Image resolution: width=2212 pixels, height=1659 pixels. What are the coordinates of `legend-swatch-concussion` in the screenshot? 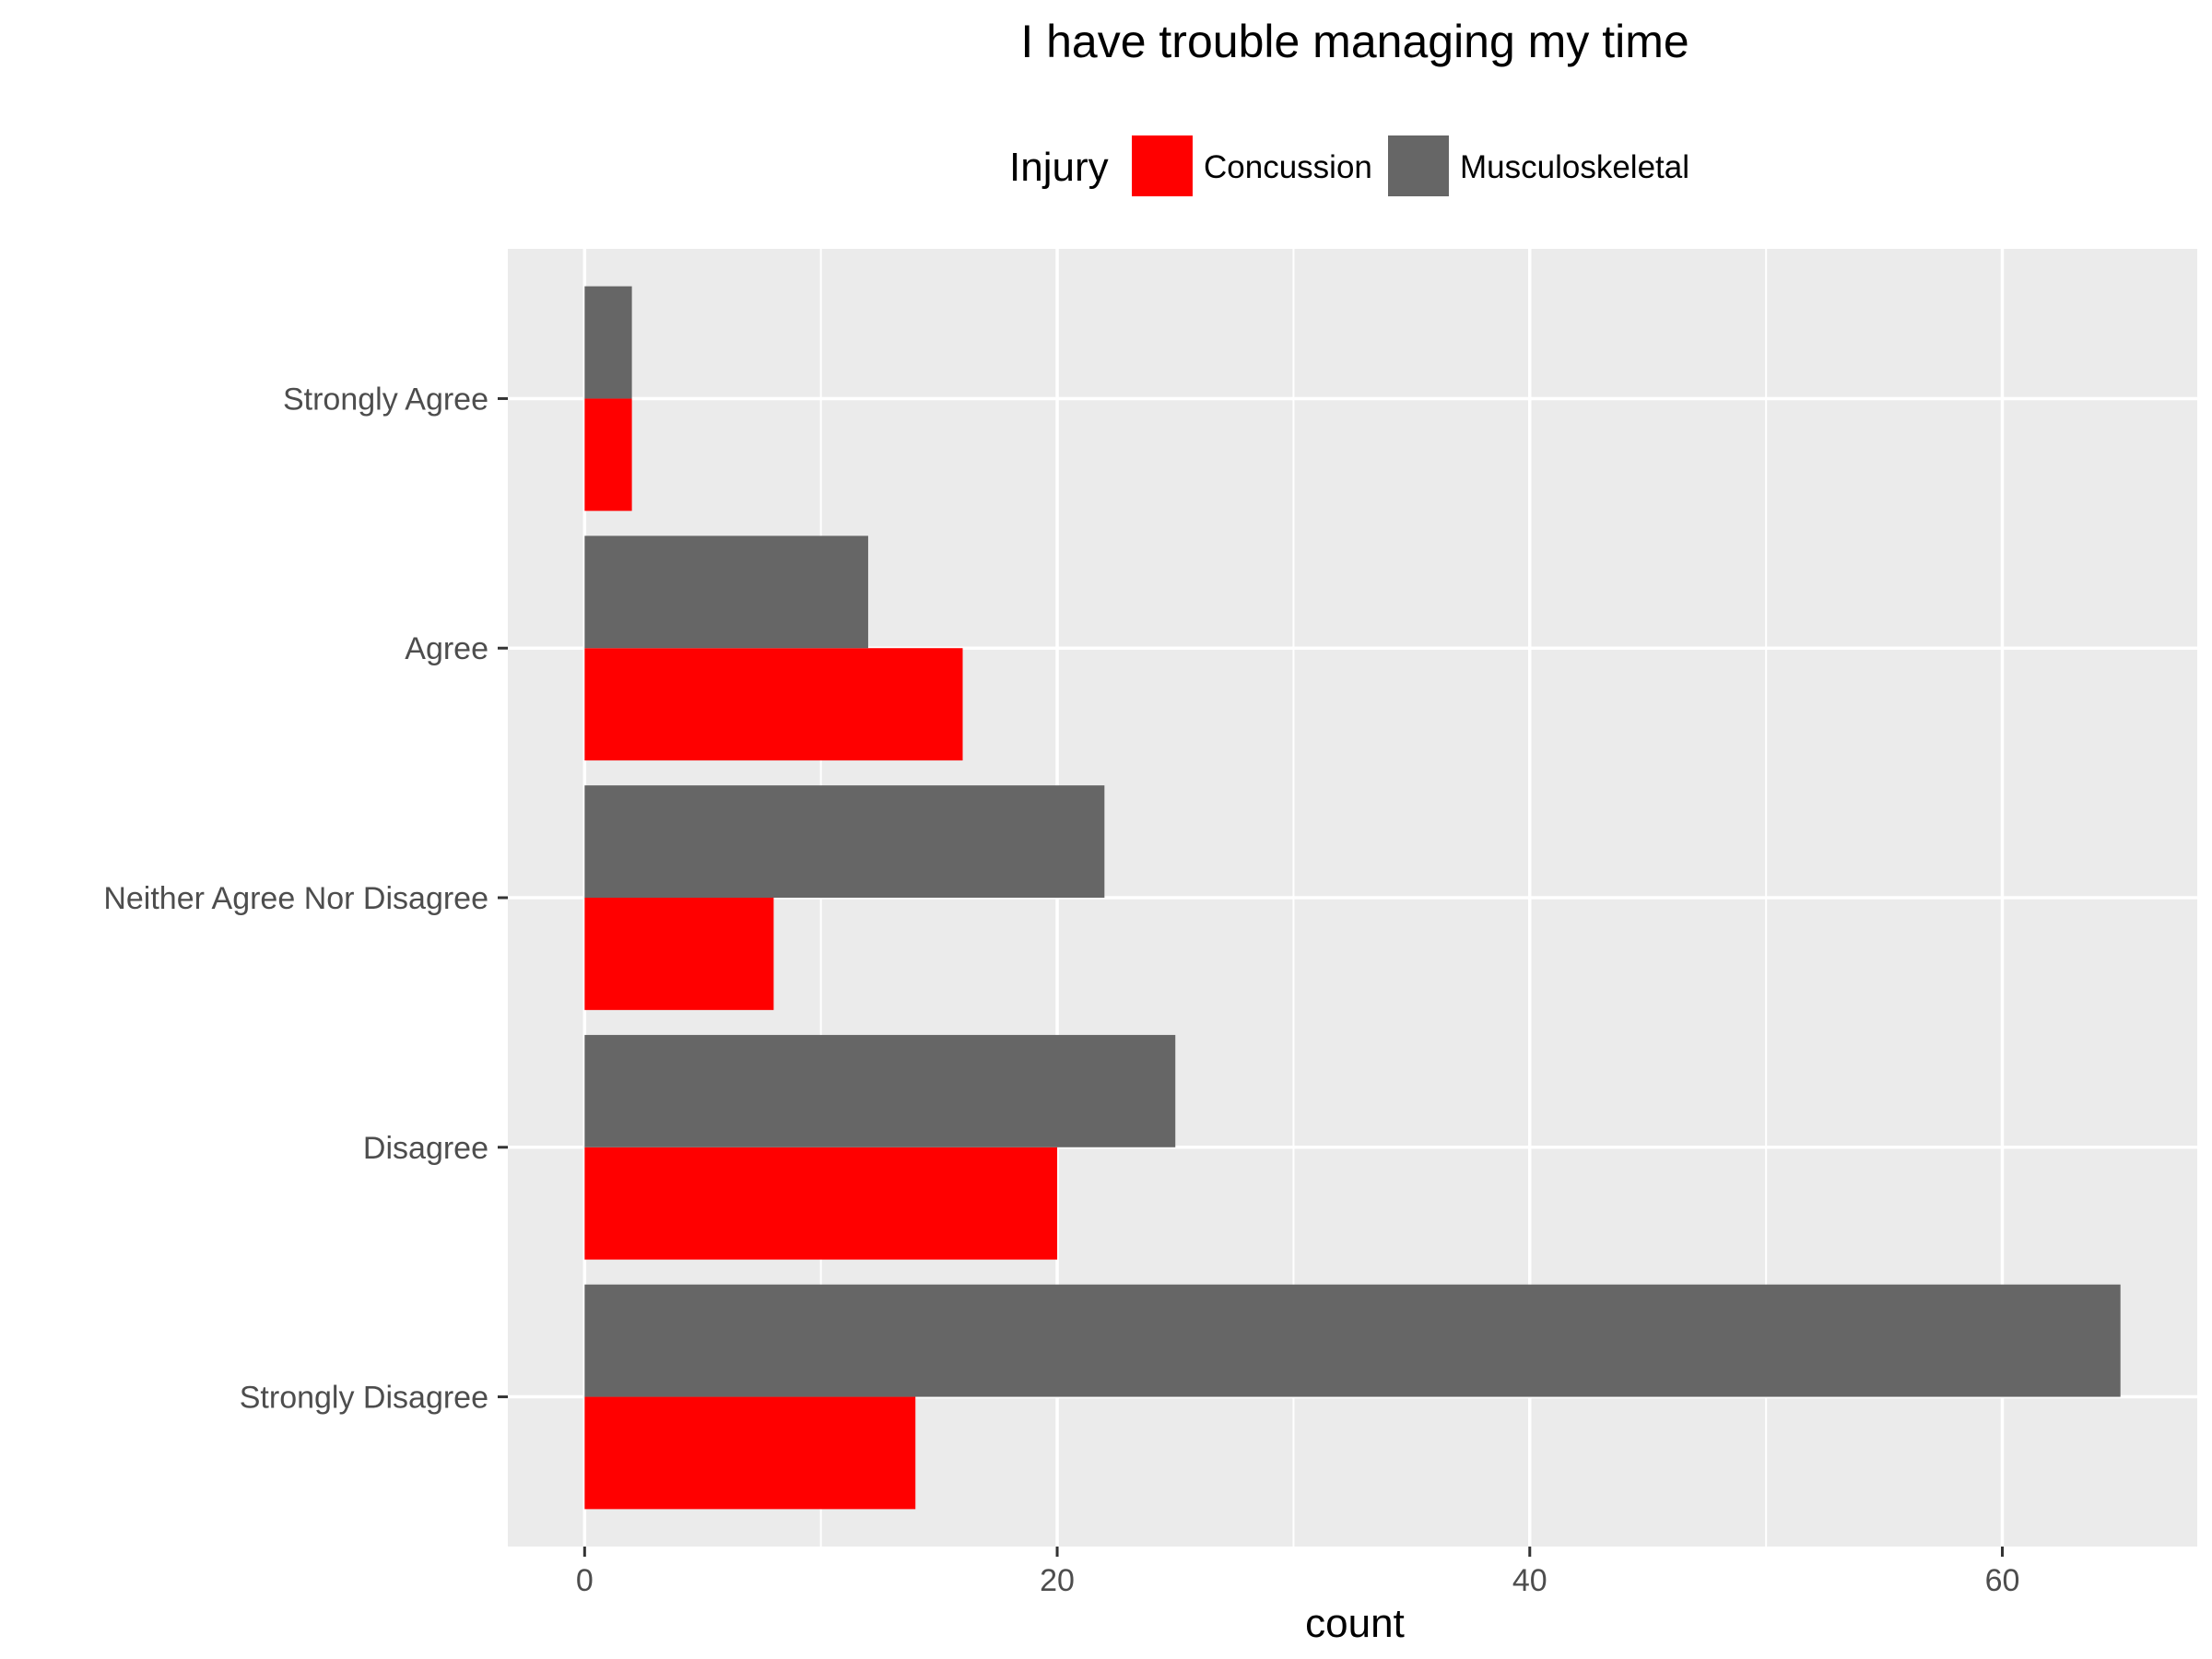 It's located at (1162, 165).